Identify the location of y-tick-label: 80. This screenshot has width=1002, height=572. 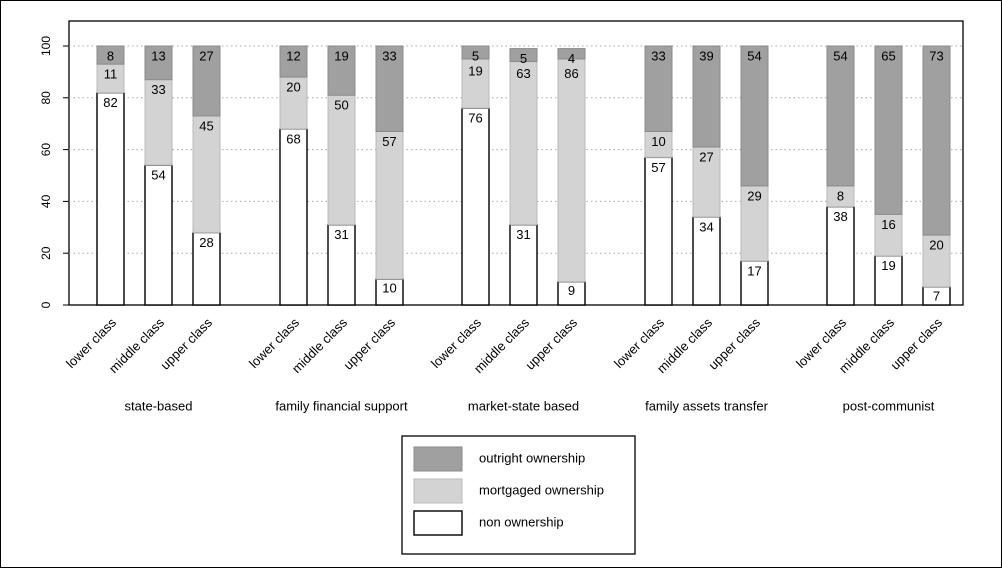
(46, 98).